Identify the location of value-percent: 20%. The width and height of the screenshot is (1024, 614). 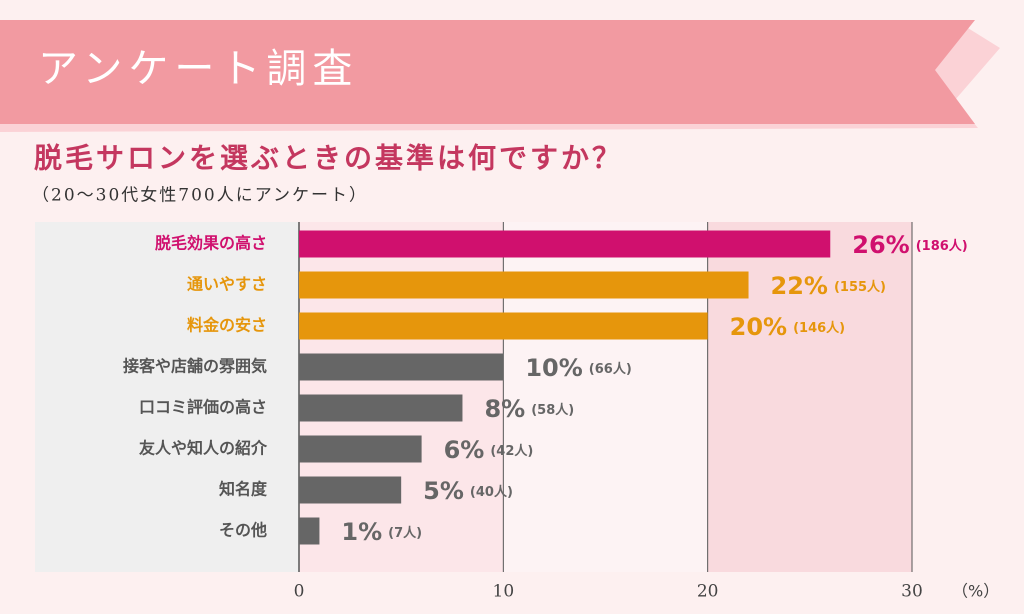
(758, 327).